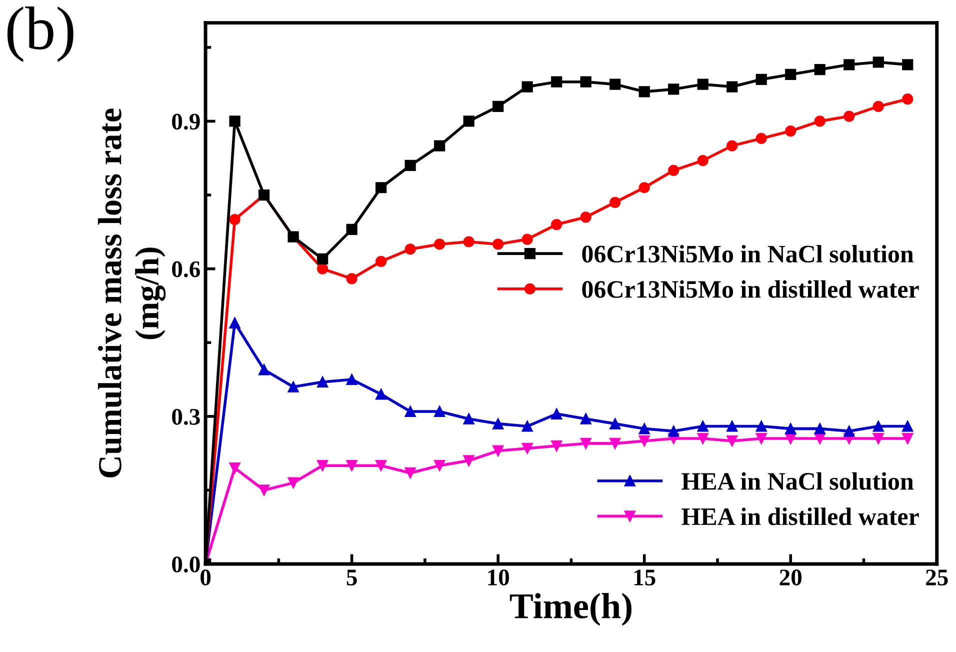 The width and height of the screenshot is (956, 652). I want to click on y-tick-label: 0.3, so click(186, 416).